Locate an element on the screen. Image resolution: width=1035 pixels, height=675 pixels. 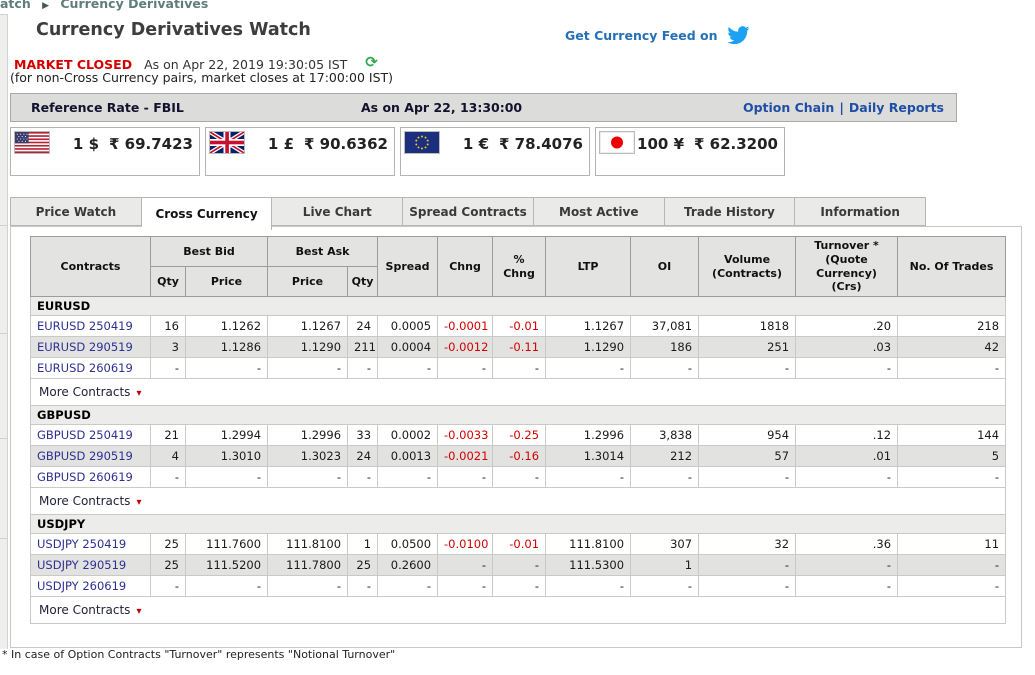
us-flag-icon is located at coordinates (32, 142).